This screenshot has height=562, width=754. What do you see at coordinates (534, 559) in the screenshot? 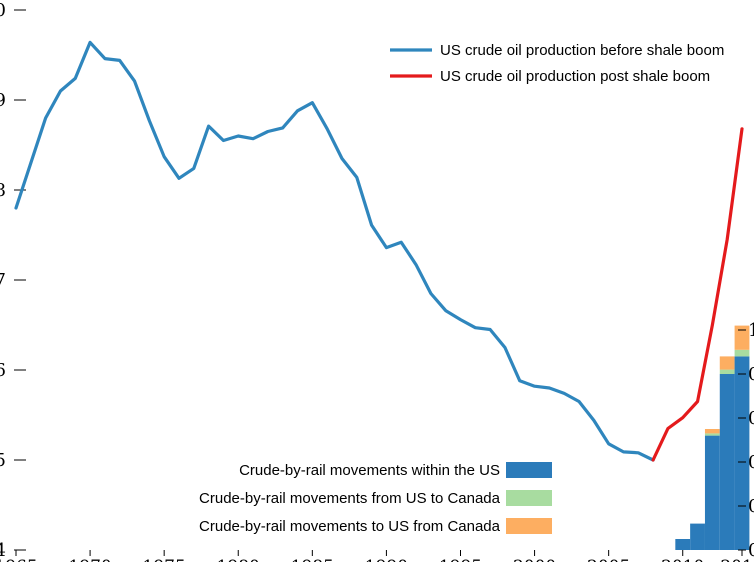
I see `x-tick-label: 2000` at bounding box center [534, 559].